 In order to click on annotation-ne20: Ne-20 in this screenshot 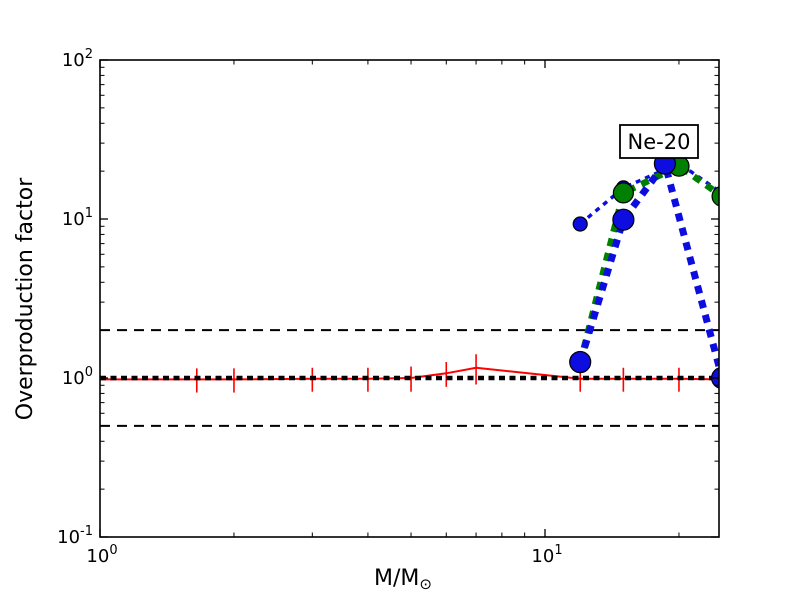, I will do `click(659, 141)`.